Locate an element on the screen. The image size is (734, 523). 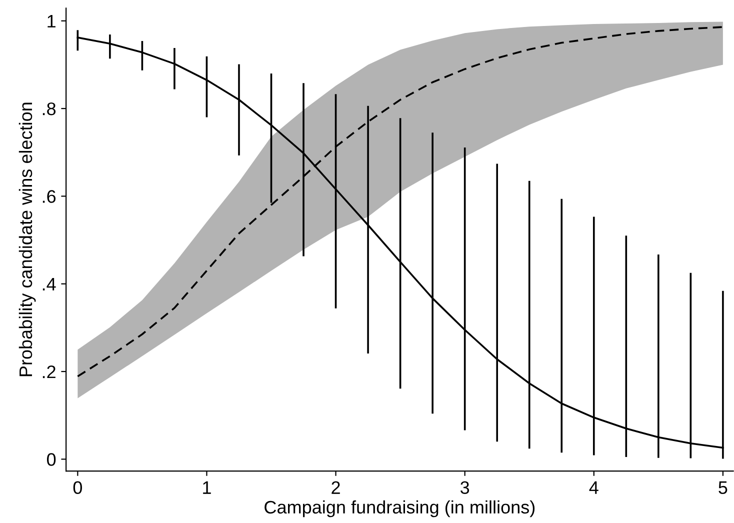
x-tick-label: 3 is located at coordinates (465, 487).